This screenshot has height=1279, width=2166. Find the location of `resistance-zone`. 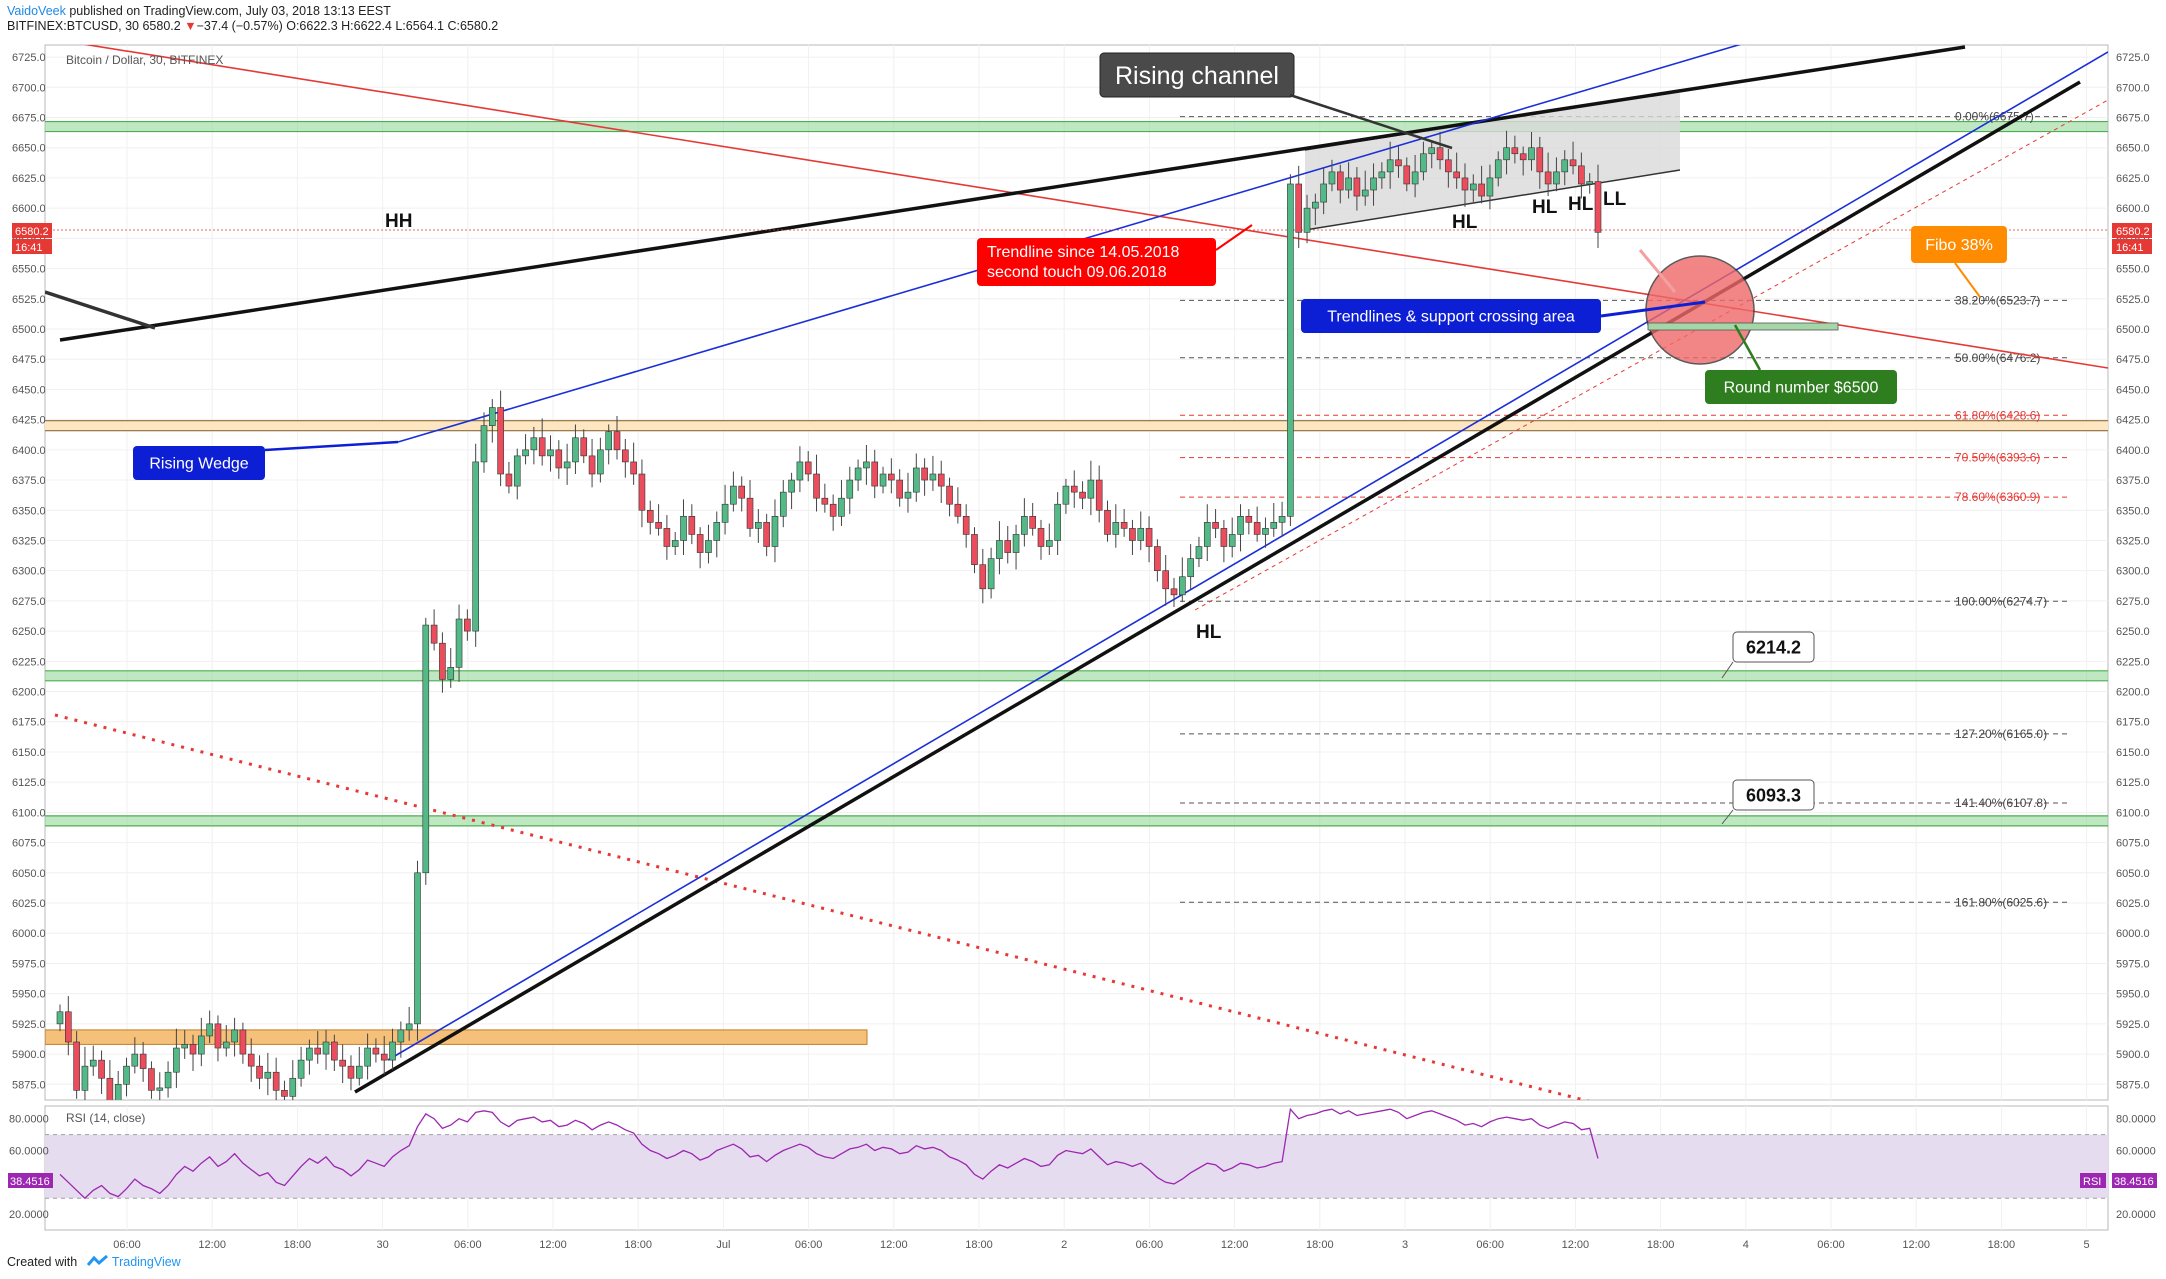

resistance-zone is located at coordinates (1076, 425).